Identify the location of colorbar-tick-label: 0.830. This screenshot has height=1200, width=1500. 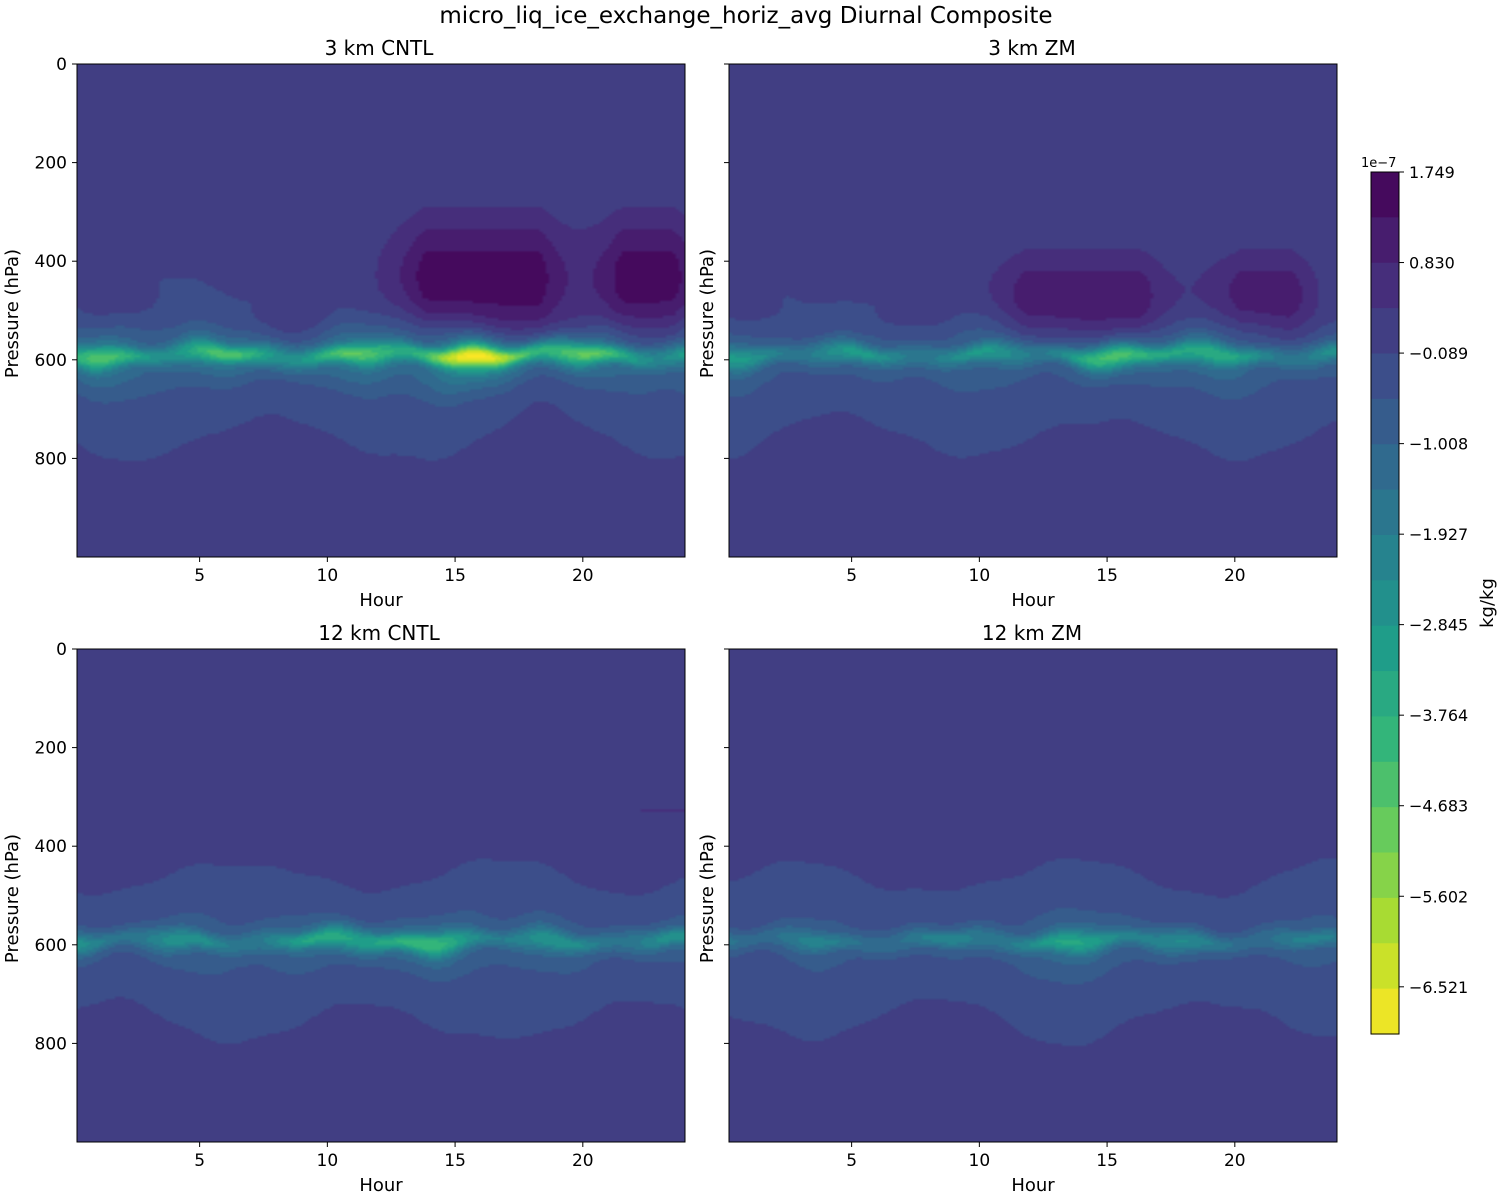
(1432, 263).